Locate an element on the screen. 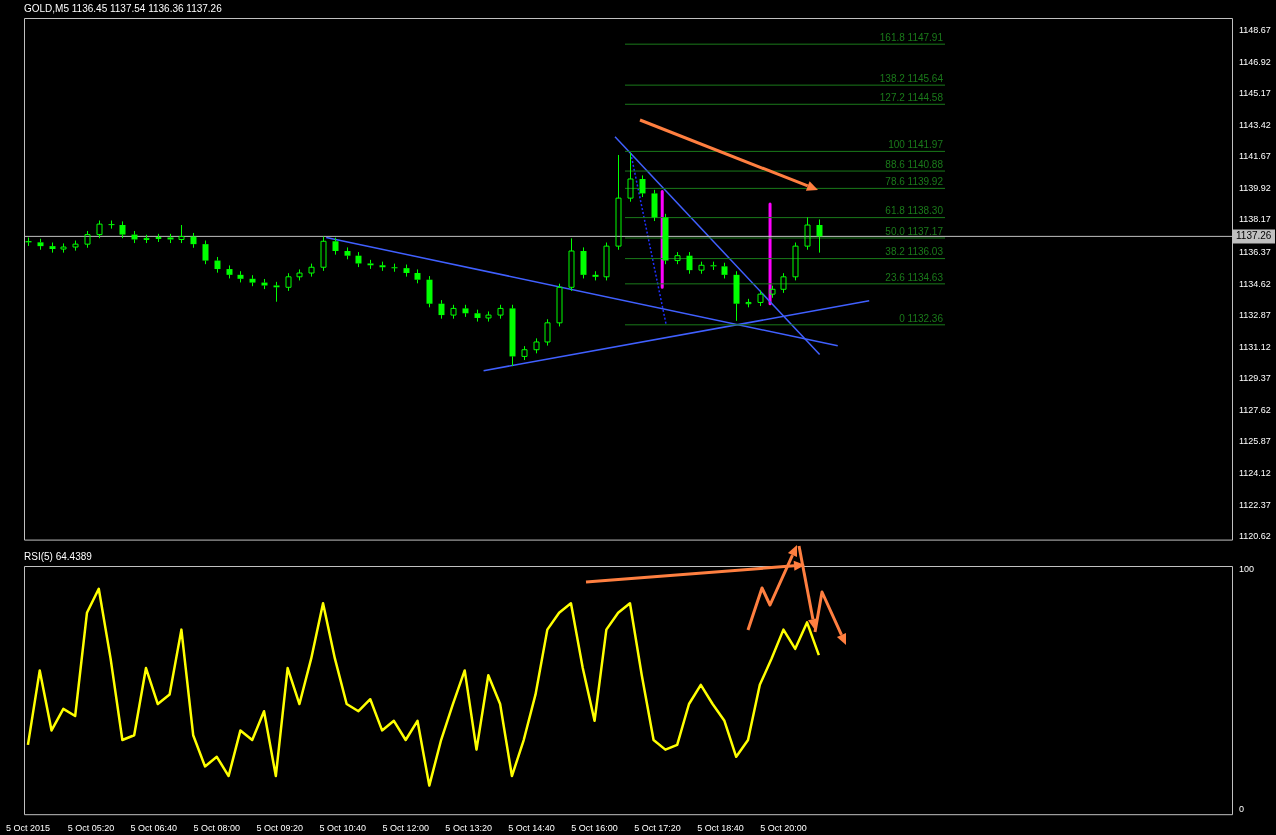  ref-line-label: 100 1141.97 is located at coordinates (916, 145).